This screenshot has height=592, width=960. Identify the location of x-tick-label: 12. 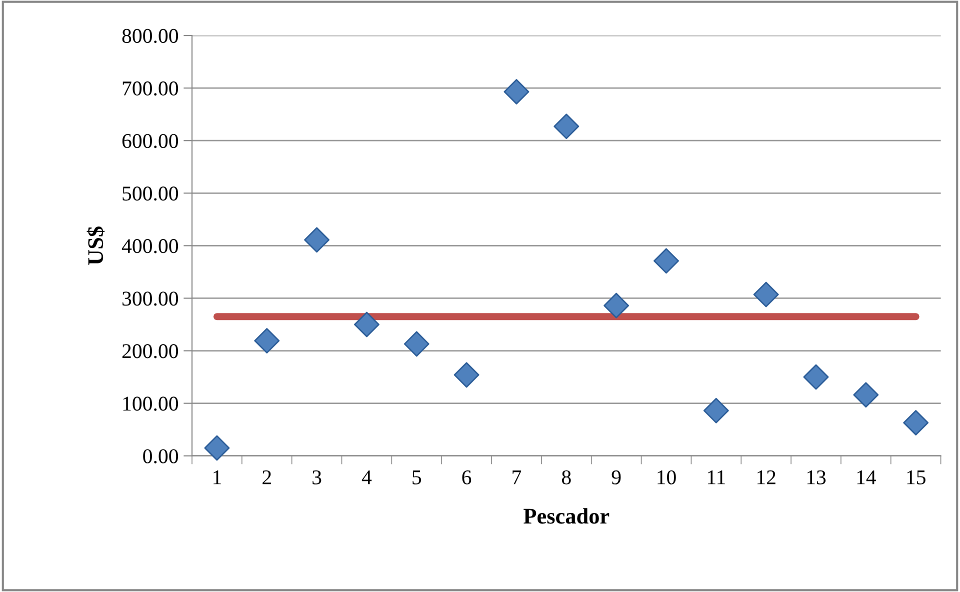
(766, 477).